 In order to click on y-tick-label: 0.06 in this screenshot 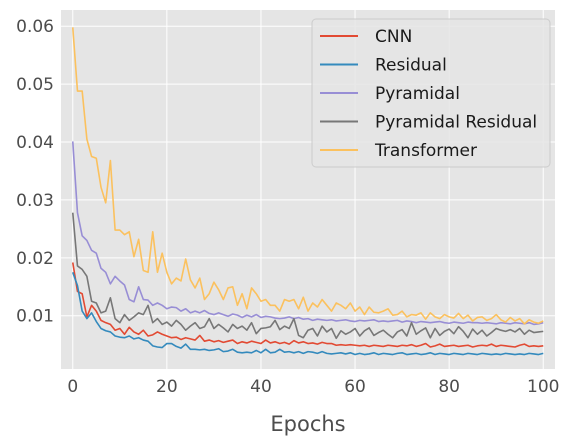, I will do `click(35, 27)`.